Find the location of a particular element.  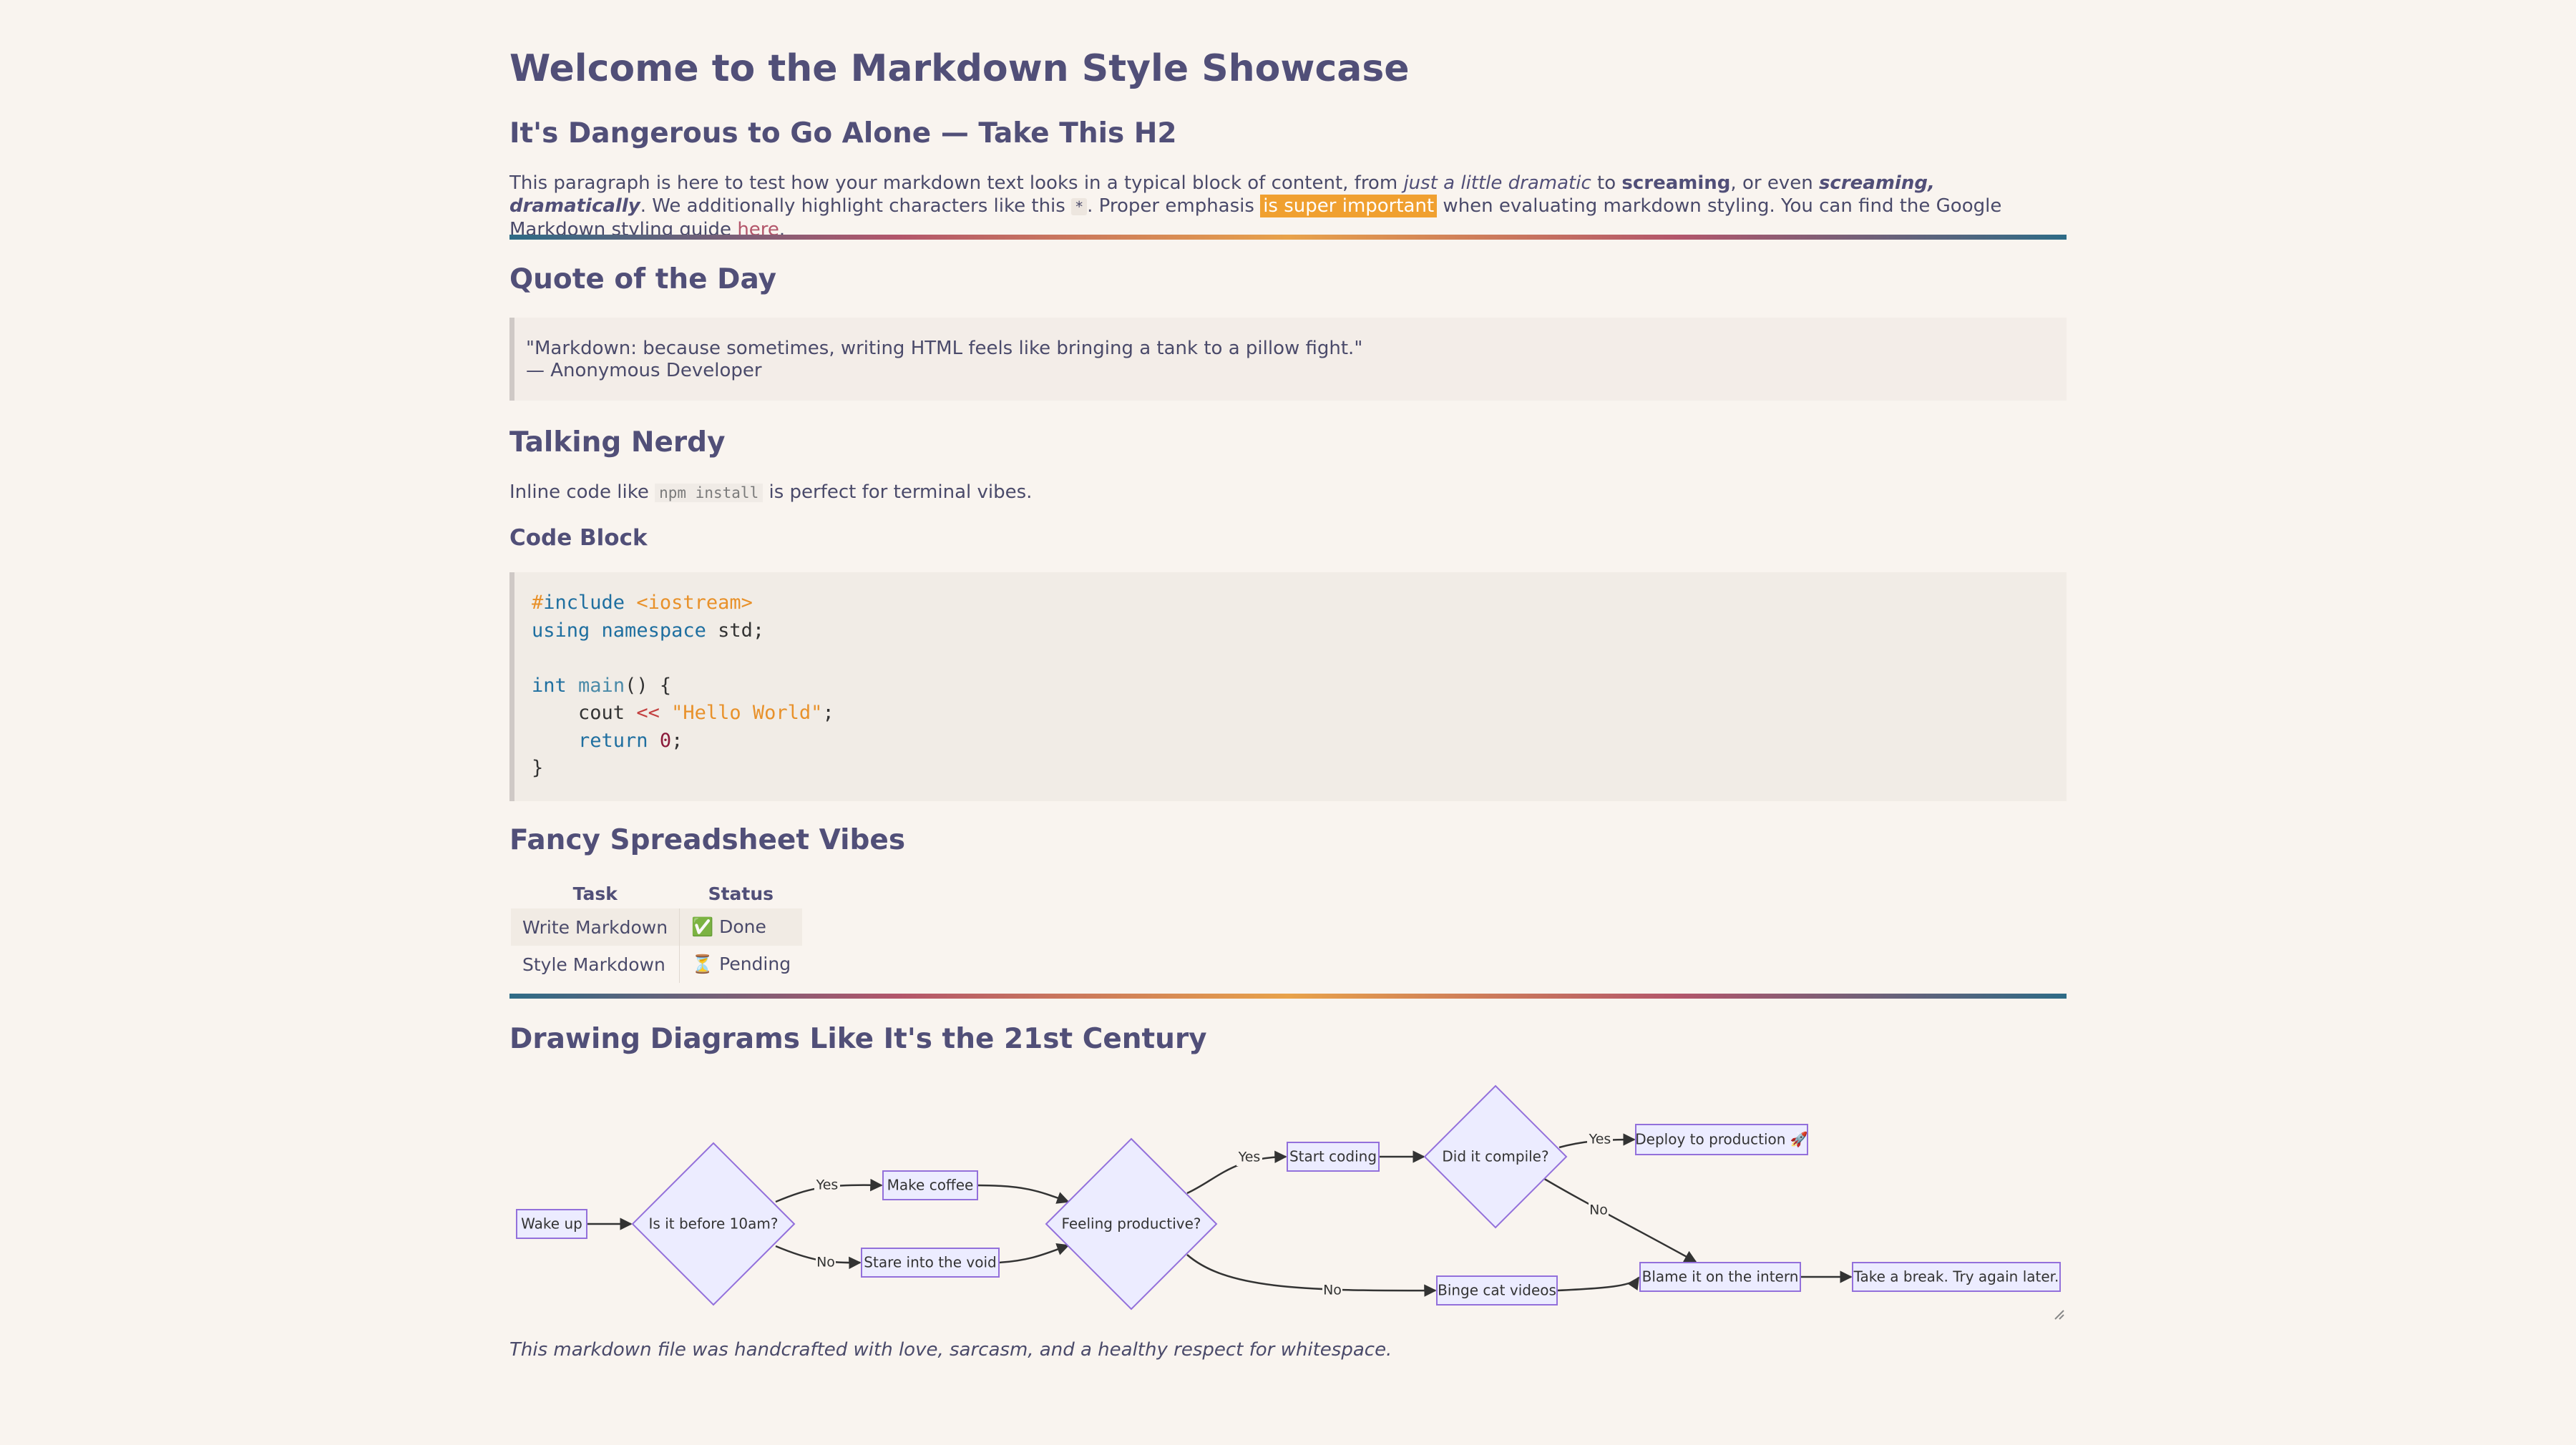

node-feeling-productive is located at coordinates (1131, 1224).